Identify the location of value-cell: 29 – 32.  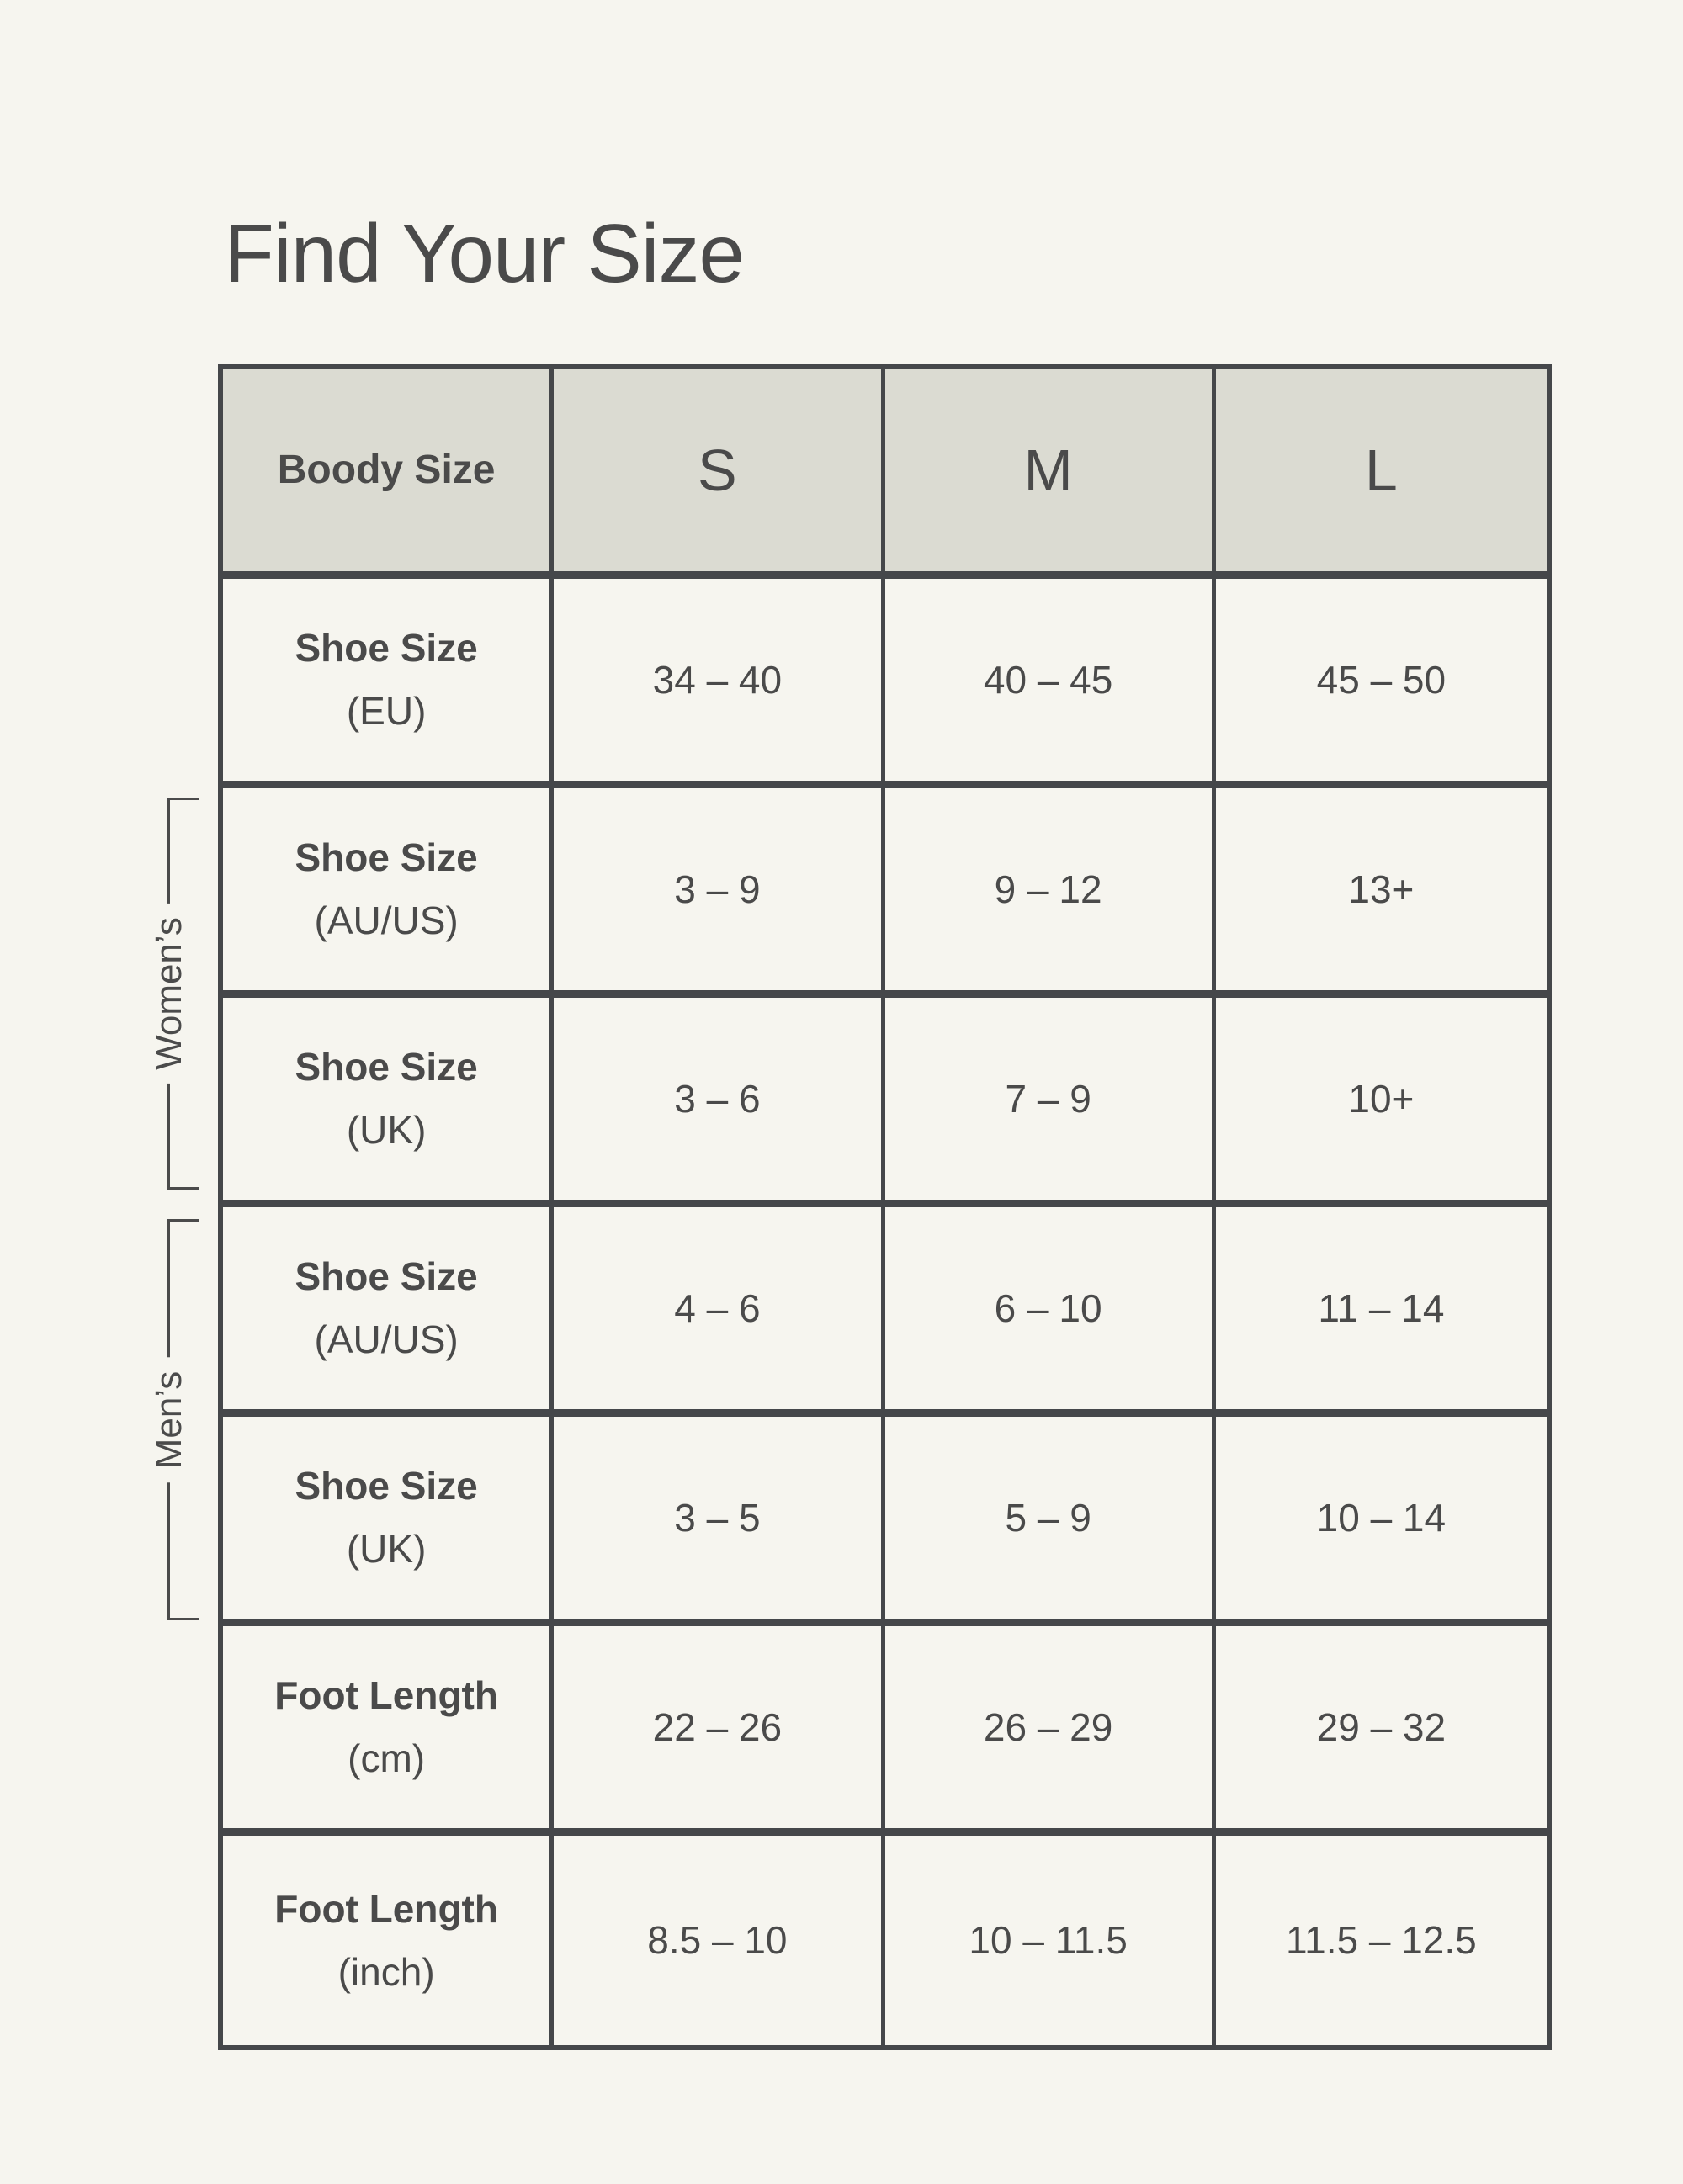
(1381, 1731).